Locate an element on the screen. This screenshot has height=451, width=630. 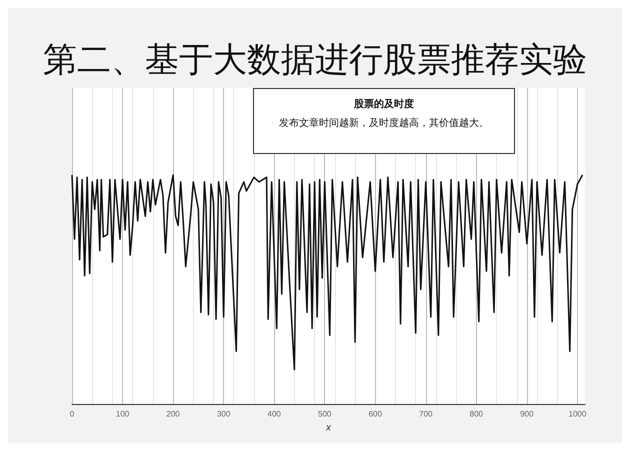
x-tick-label: 300 is located at coordinates (223, 414).